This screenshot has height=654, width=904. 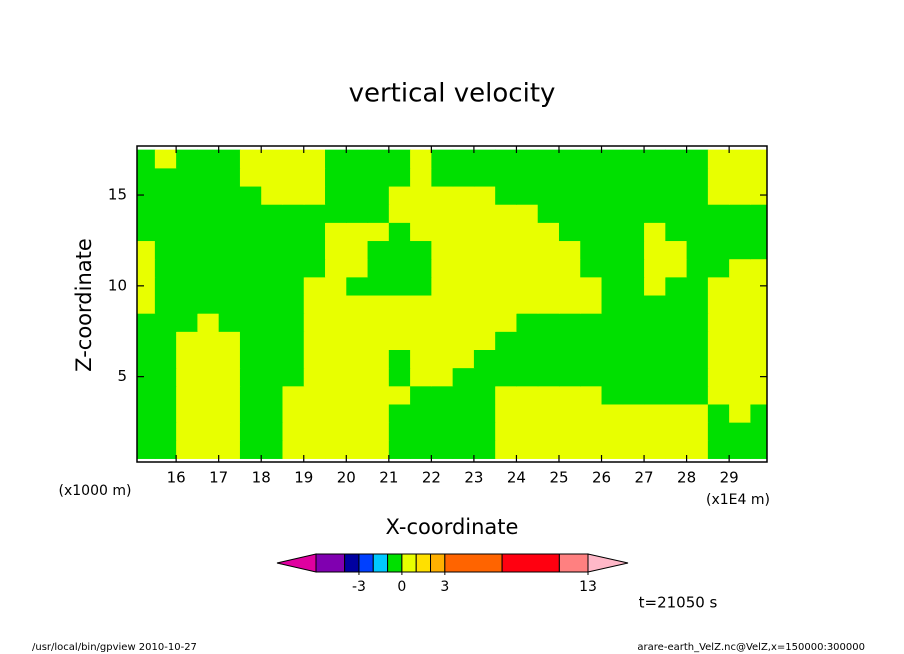 I want to click on colorbar-tick-label: 3, so click(x=444, y=587).